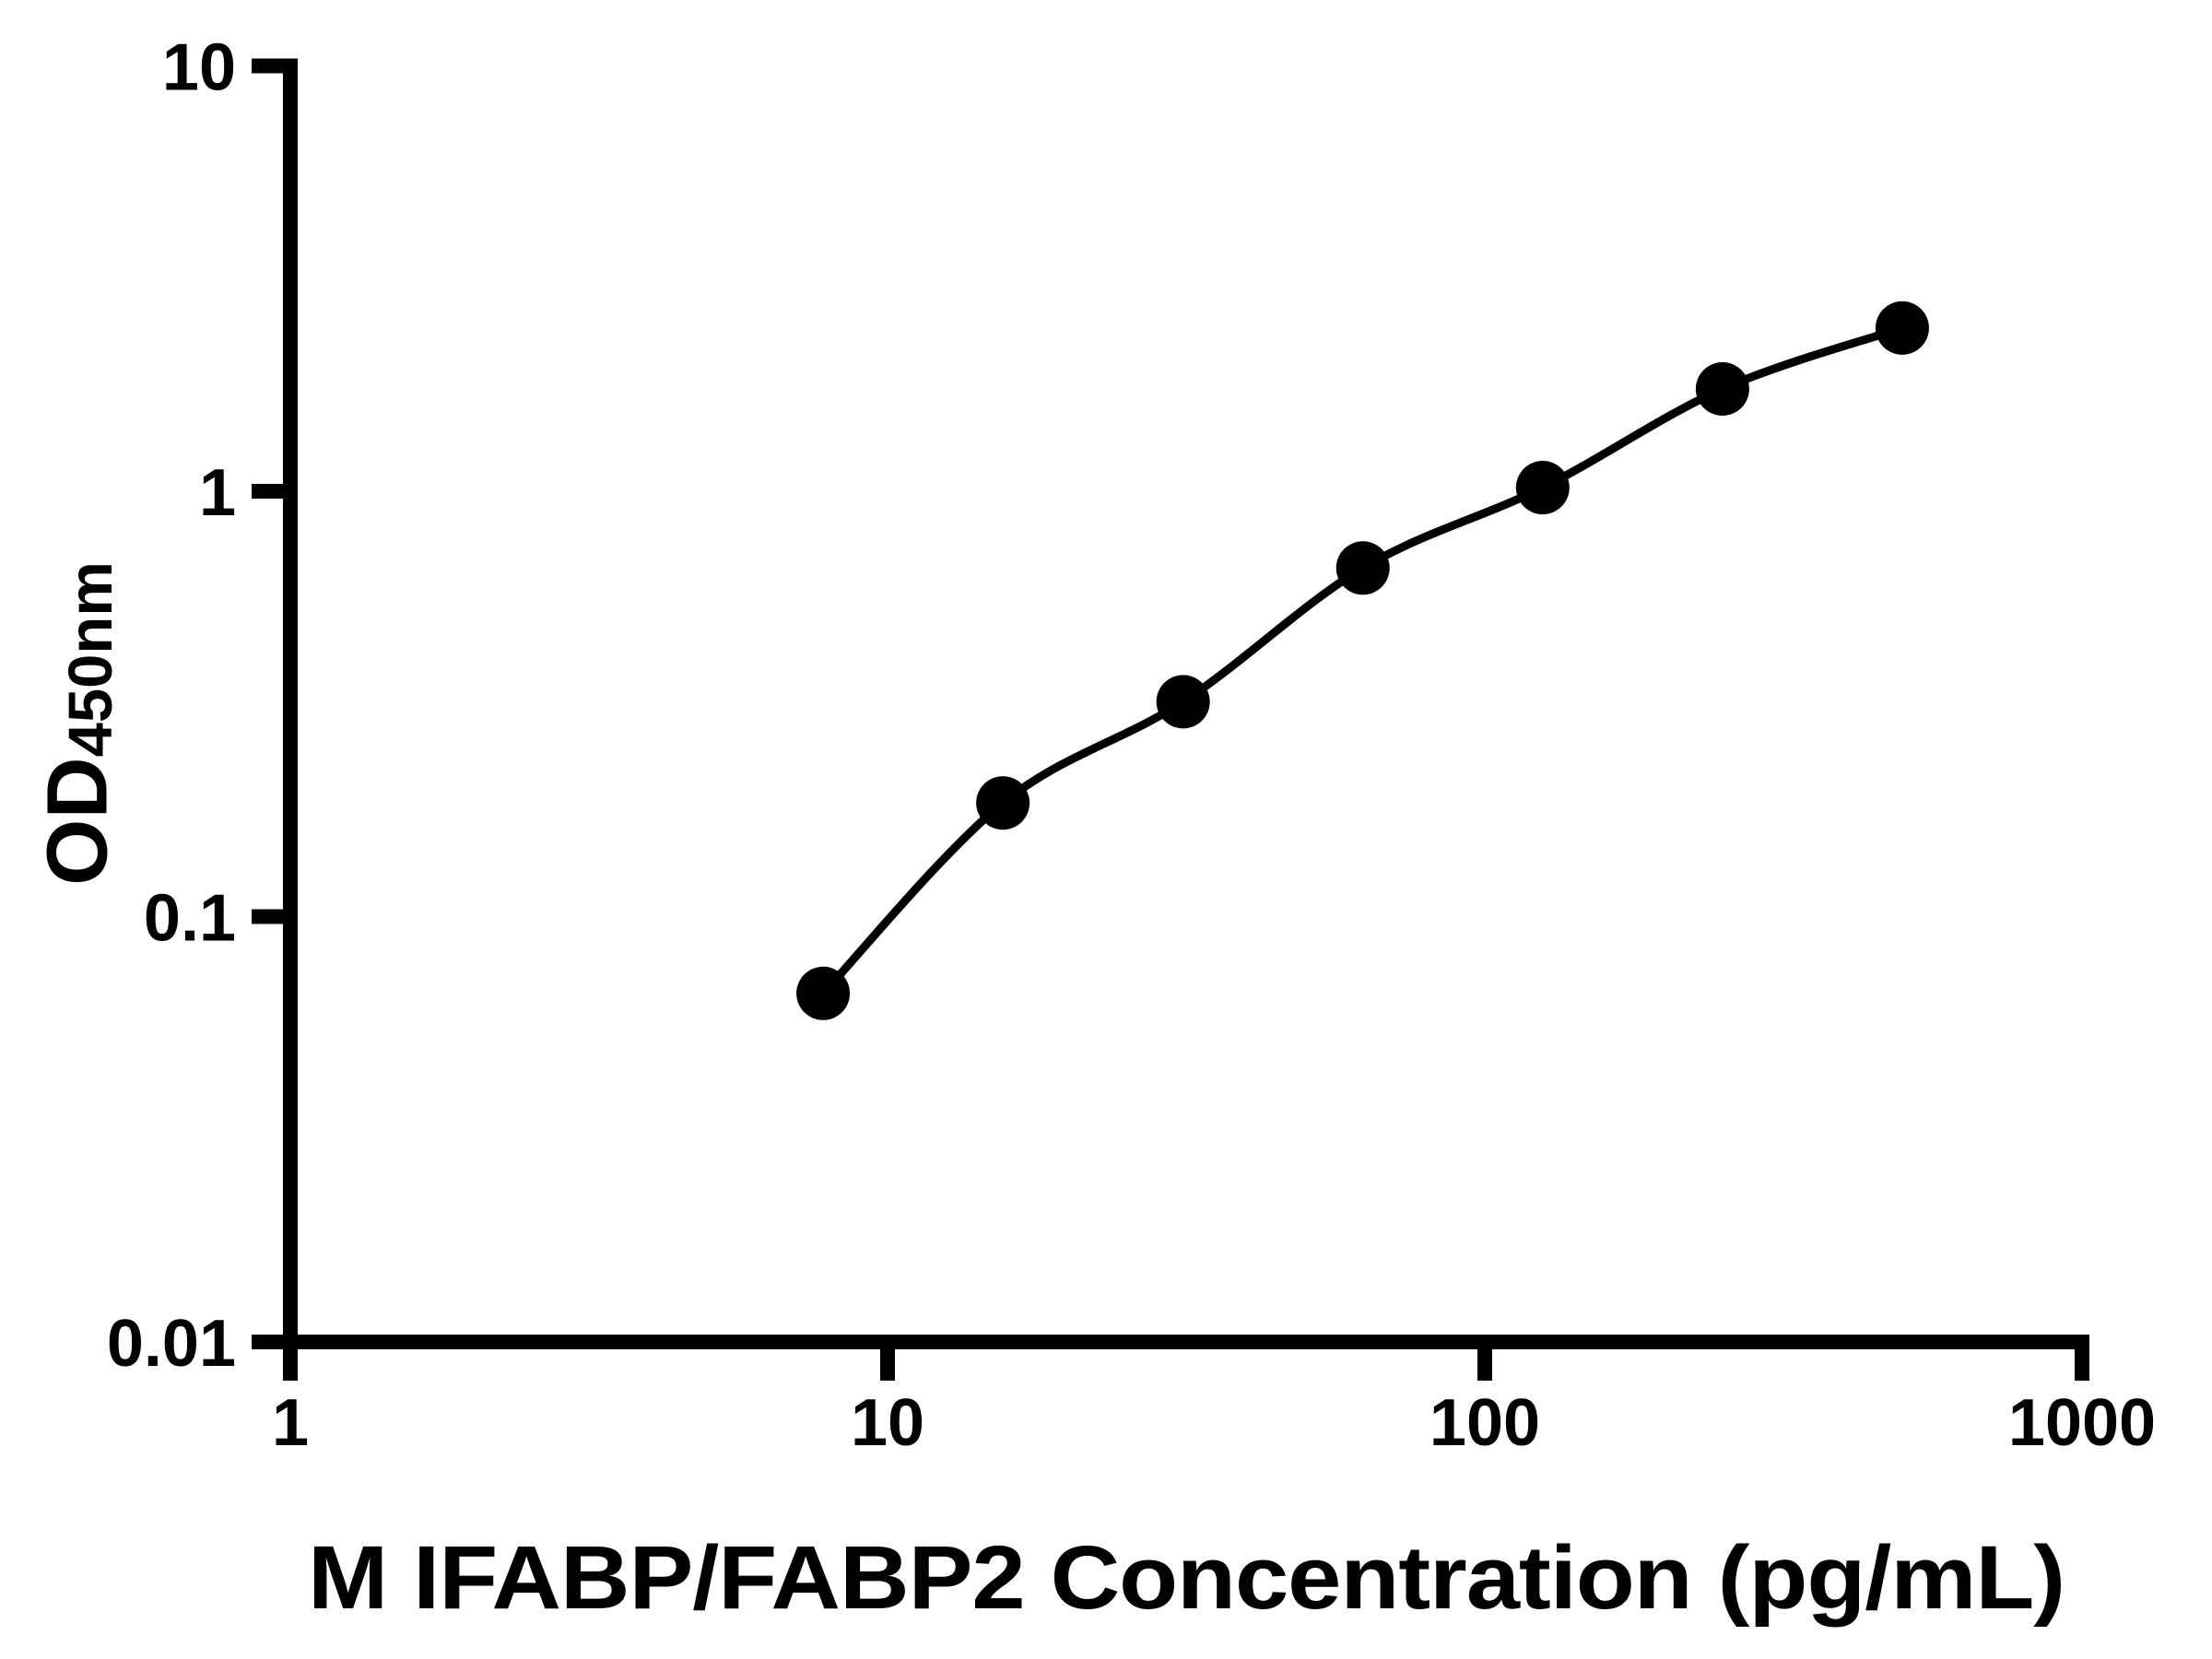  I want to click on y-tick-label: 0.1, so click(190, 919).